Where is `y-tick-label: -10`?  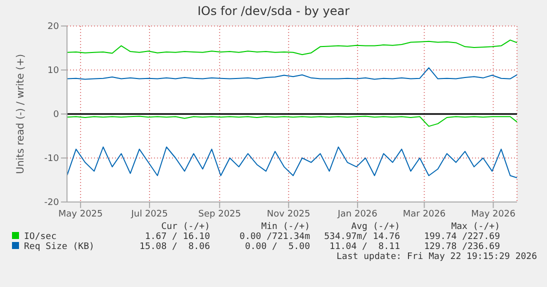 y-tick-label: -10 is located at coordinates (52, 159).